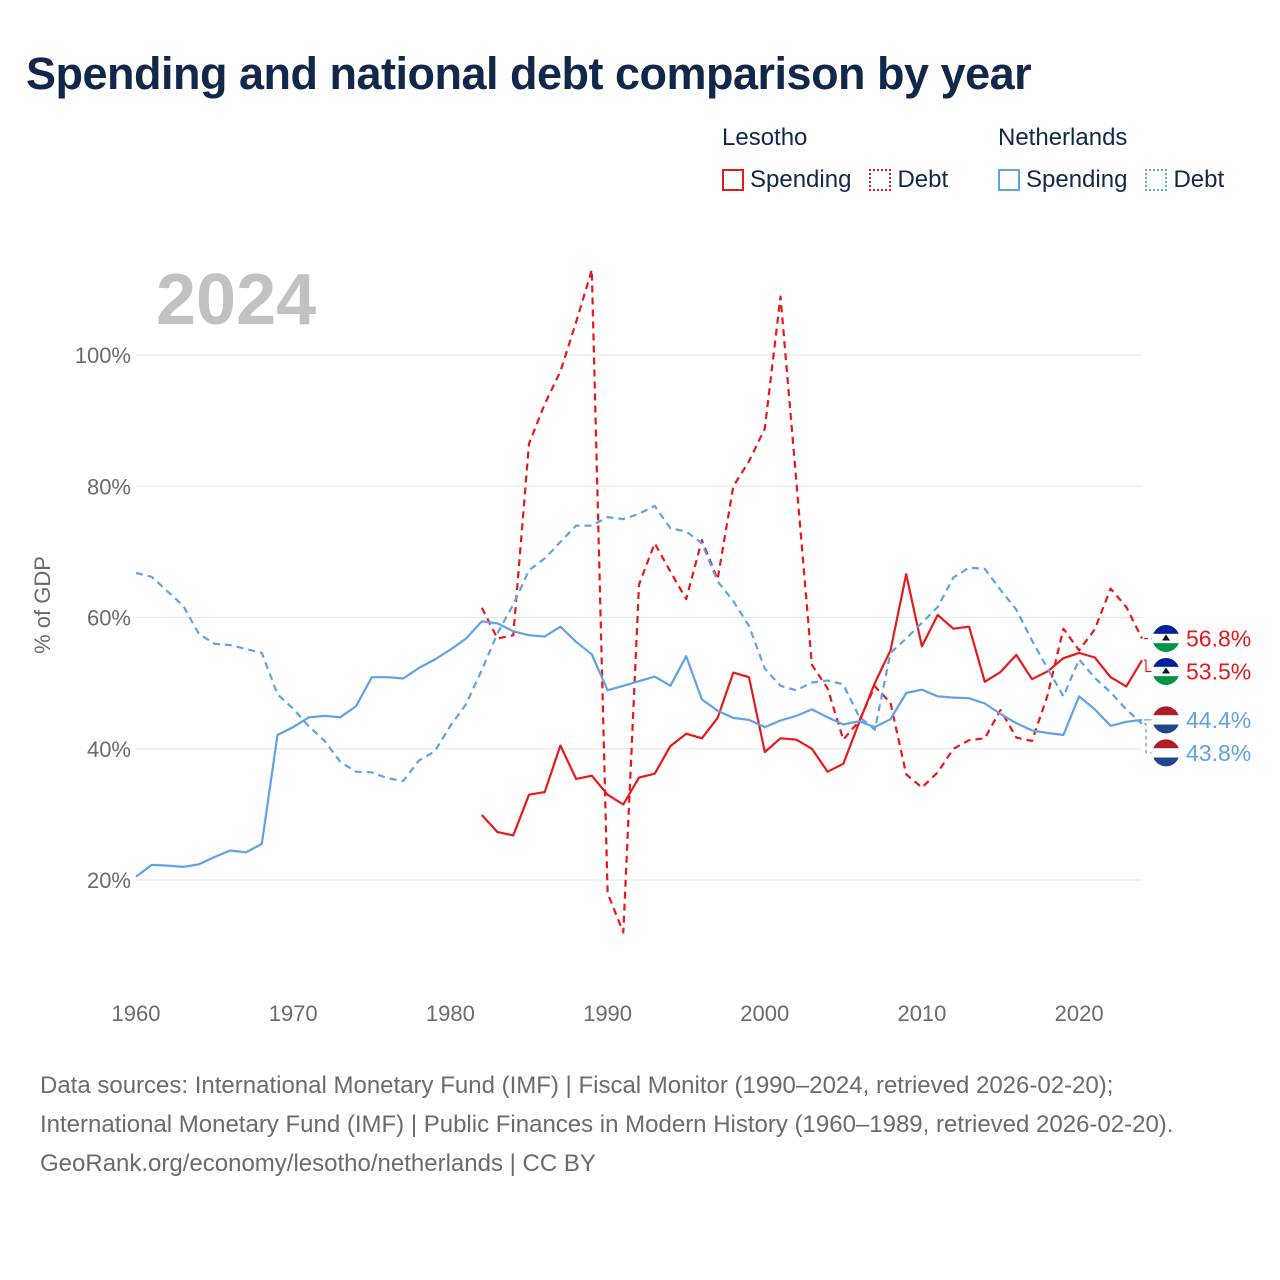 Image resolution: width=1280 pixels, height=1280 pixels. What do you see at coordinates (1218, 672) in the screenshot?
I see `end-value-label: 53.5%` at bounding box center [1218, 672].